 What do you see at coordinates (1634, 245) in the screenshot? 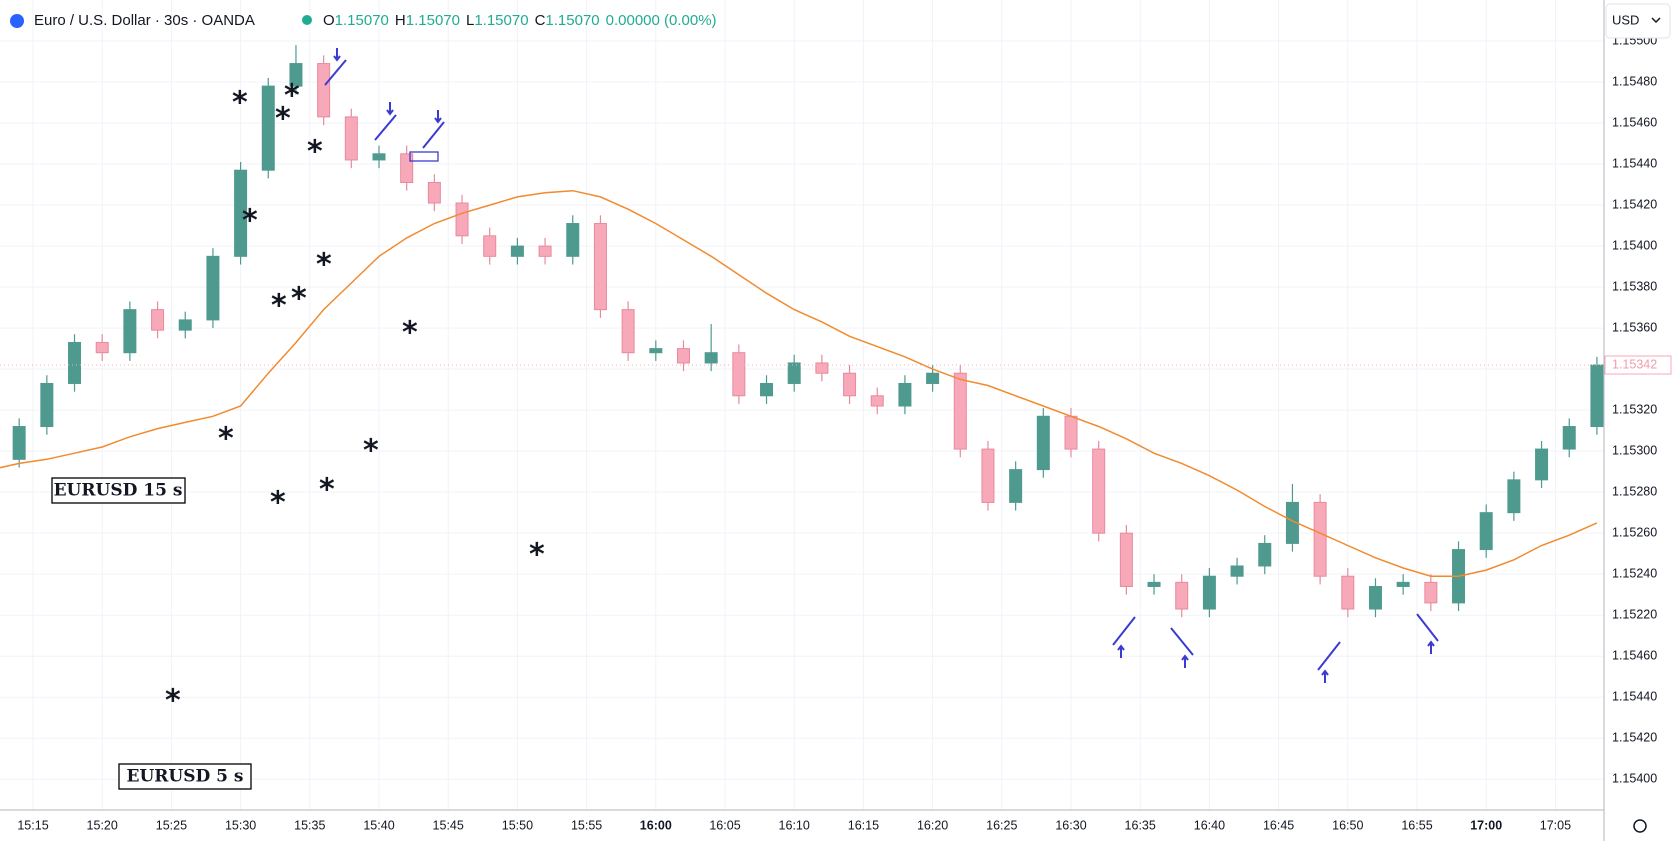
I see `price-label: 1.15400` at bounding box center [1634, 245].